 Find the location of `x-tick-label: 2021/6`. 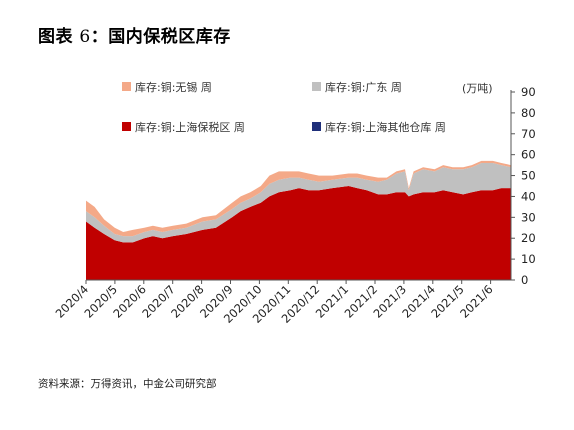

x-tick-label: 2021/6 is located at coordinates (476, 301).